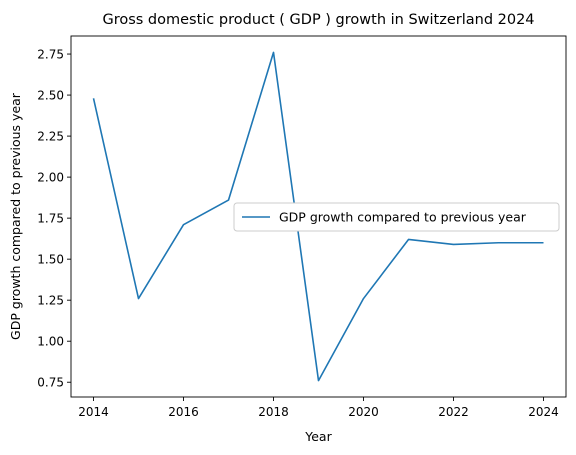 This screenshot has height=455, width=576. Describe the element at coordinates (50, 137) in the screenshot. I see `y-tick-label: 2.25` at that location.